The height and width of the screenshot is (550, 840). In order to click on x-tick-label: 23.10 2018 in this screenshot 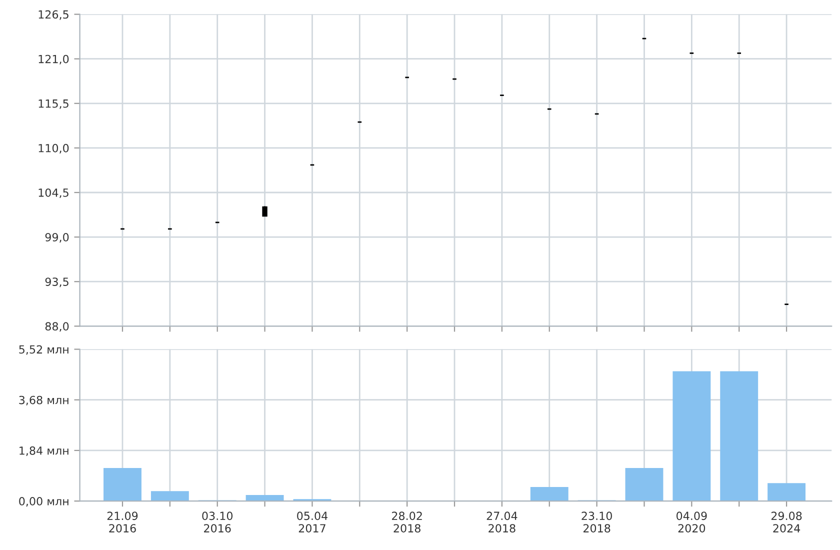, I will do `click(597, 522)`.